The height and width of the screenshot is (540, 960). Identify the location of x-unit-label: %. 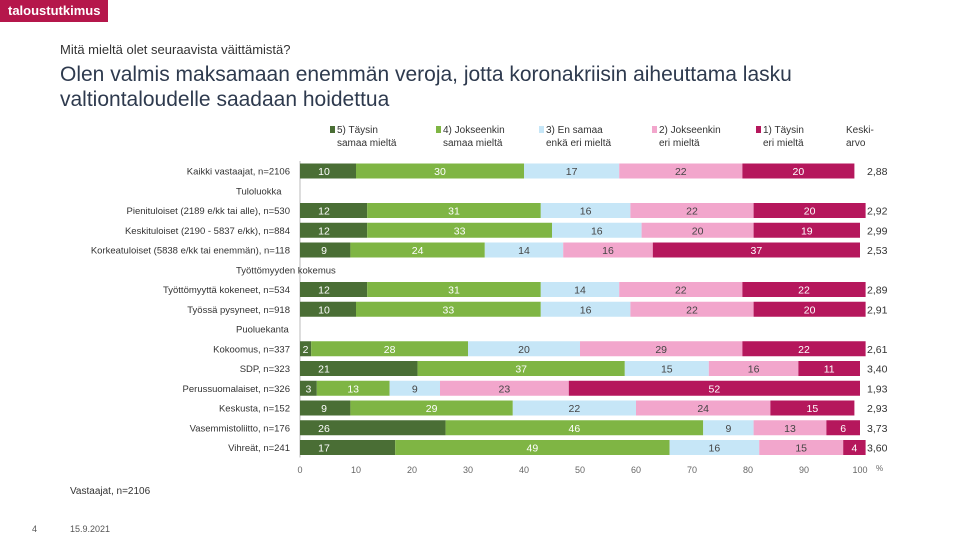
(879, 468).